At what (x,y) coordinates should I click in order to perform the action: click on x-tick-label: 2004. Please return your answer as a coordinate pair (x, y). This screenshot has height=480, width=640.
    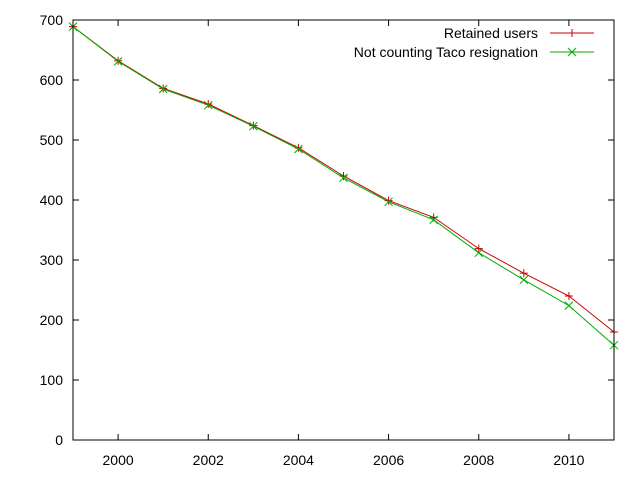
    Looking at the image, I should click on (298, 460).